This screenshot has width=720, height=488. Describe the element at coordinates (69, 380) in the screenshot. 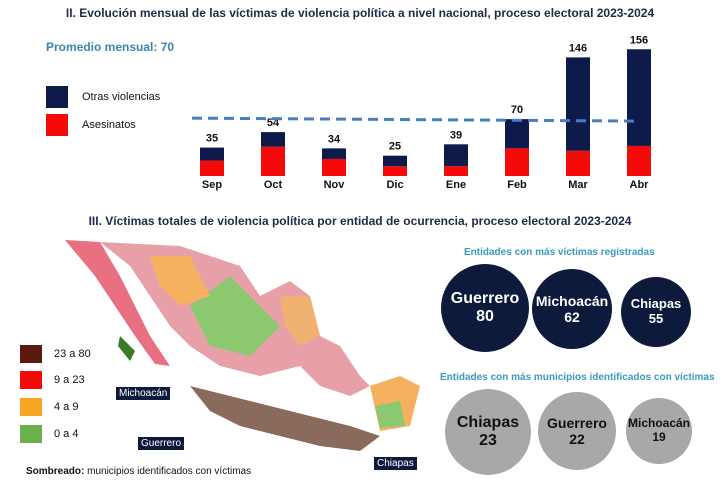

I see `legend-label: 9 a 23` at that location.